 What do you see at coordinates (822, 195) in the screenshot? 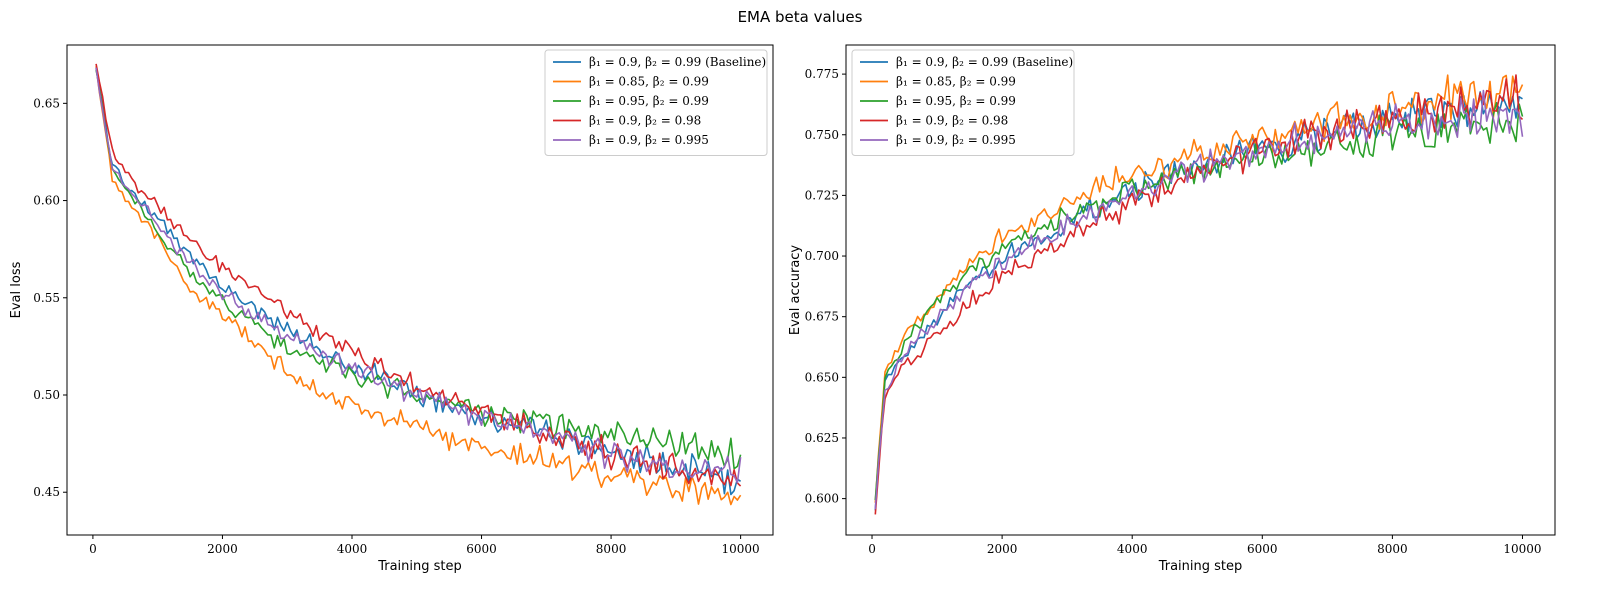
I see `y-tick-label: 0.725` at bounding box center [822, 195].